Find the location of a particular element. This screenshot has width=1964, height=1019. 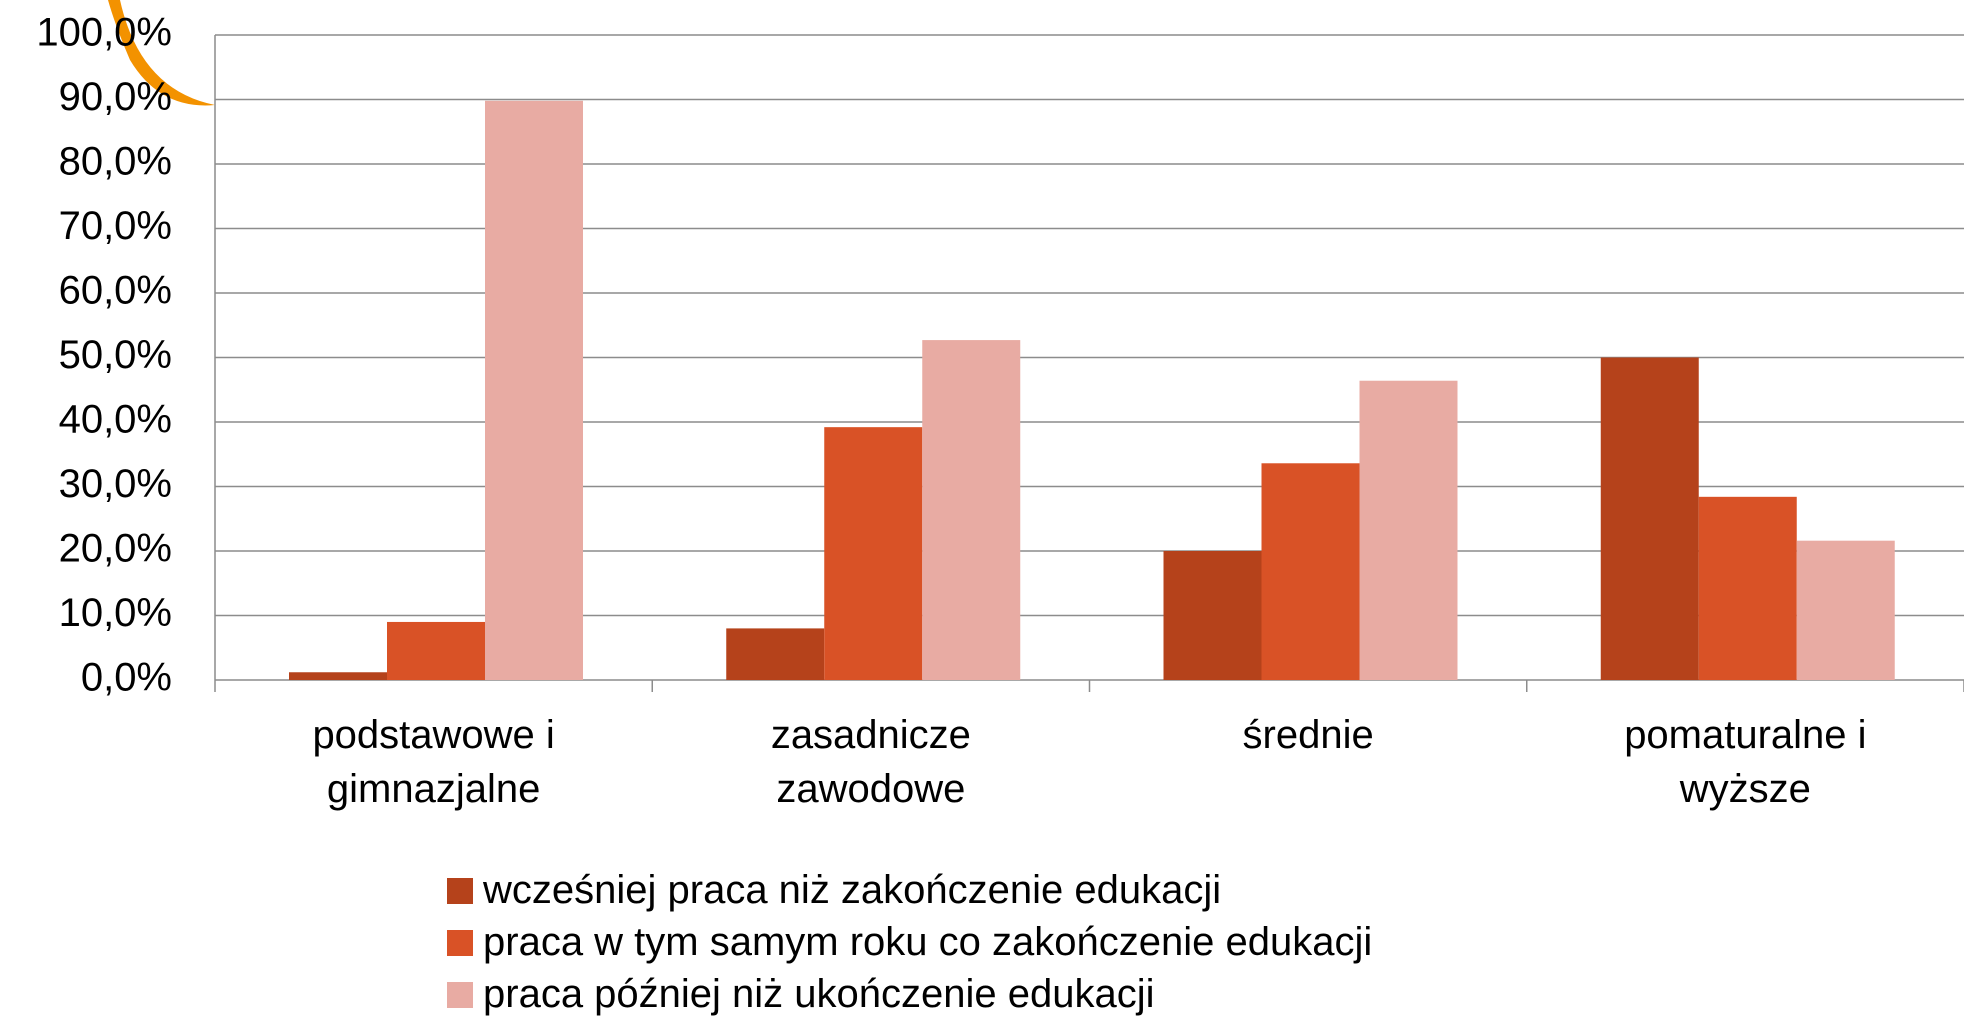

y-tick-label: 0,0% is located at coordinates (126, 678).